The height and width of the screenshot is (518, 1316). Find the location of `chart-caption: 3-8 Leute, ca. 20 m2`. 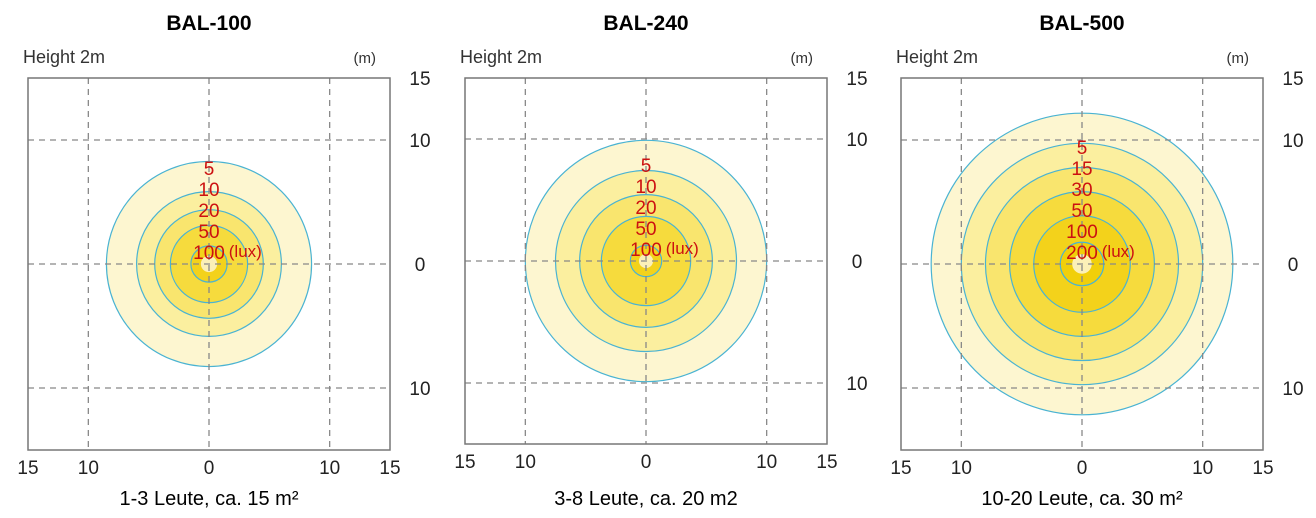

chart-caption: 3-8 Leute, ca. 20 m2 is located at coordinates (645, 499).